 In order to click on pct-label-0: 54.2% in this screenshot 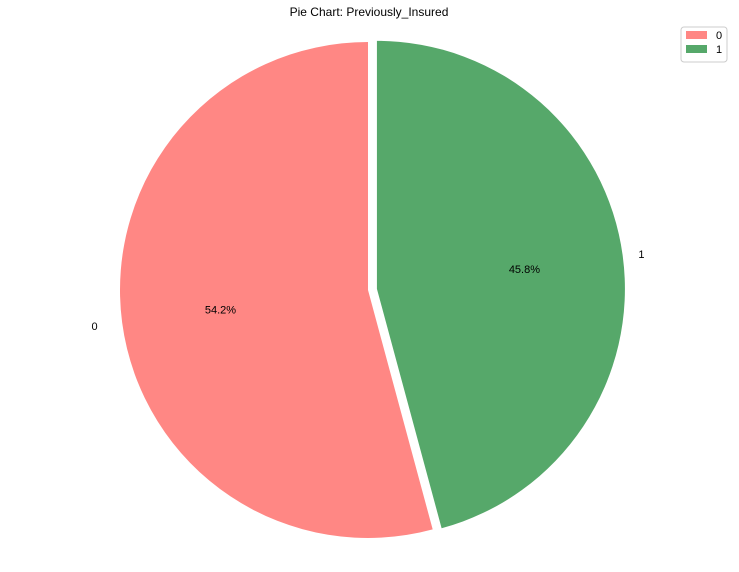, I will do `click(220, 311)`.